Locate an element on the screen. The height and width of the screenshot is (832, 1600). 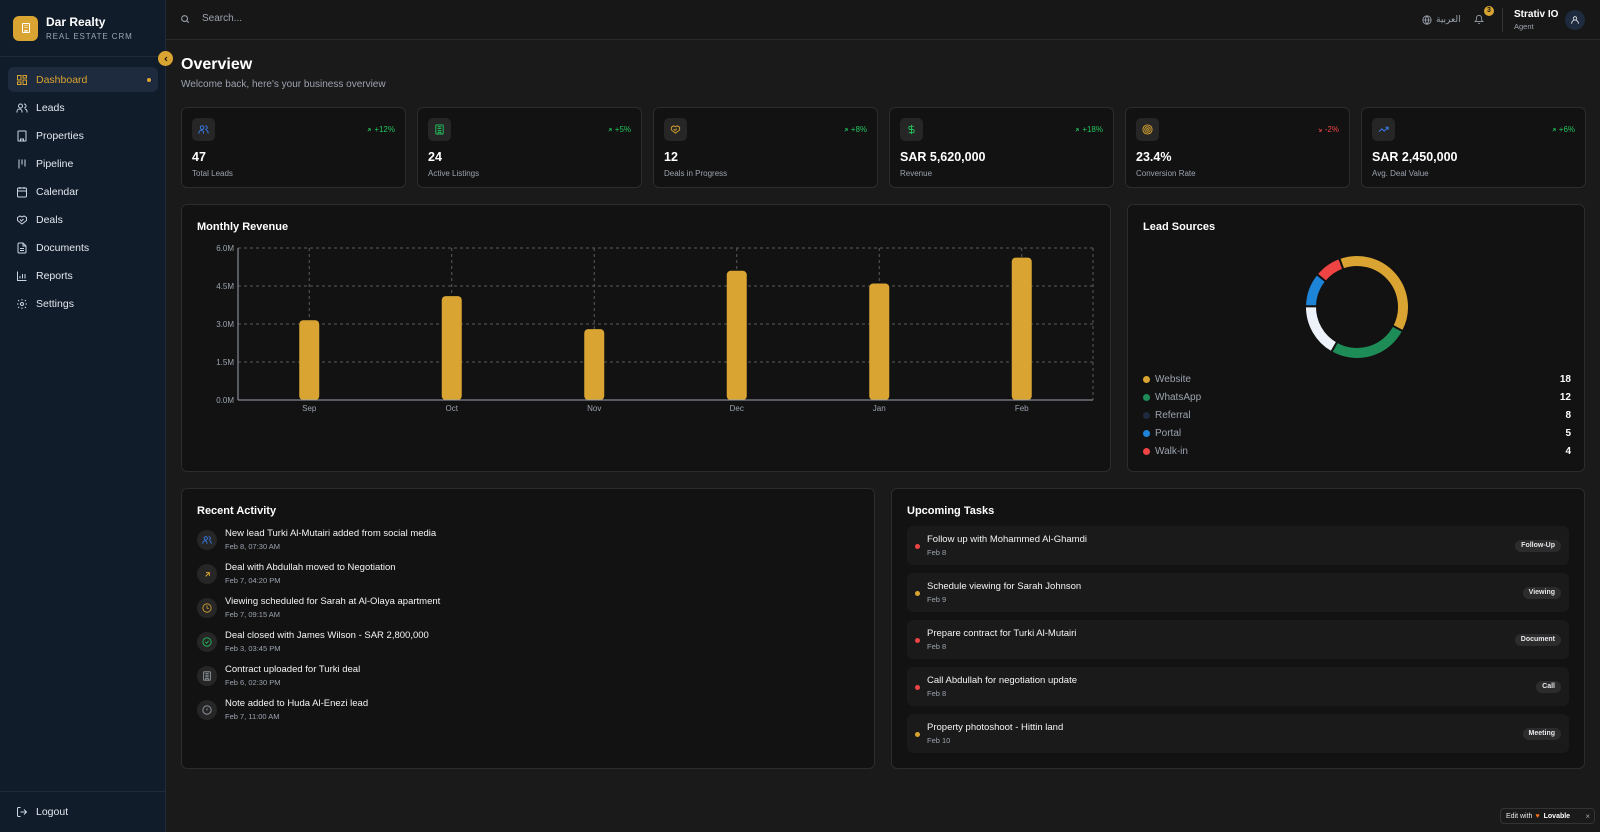
stat-card-revenue: +18% SAR 5,620,000 Revenue is located at coordinates (1001, 147).